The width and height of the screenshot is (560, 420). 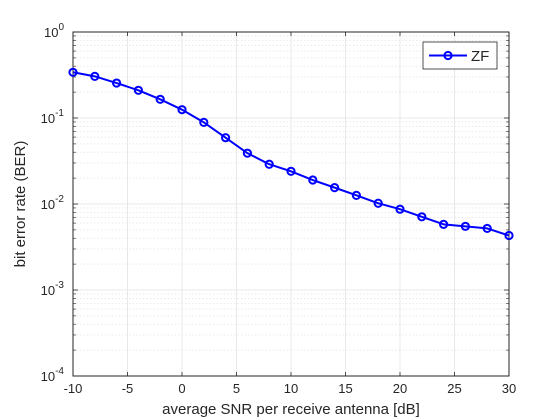 What do you see at coordinates (59, 285) in the screenshot?
I see `y-tick-exponent: -3` at bounding box center [59, 285].